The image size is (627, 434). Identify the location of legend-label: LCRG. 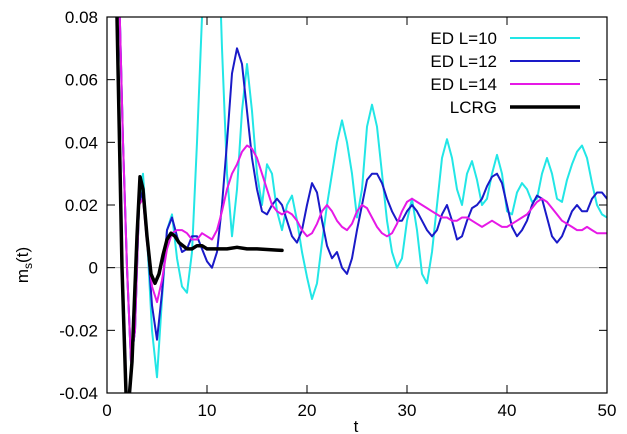
(473, 107).